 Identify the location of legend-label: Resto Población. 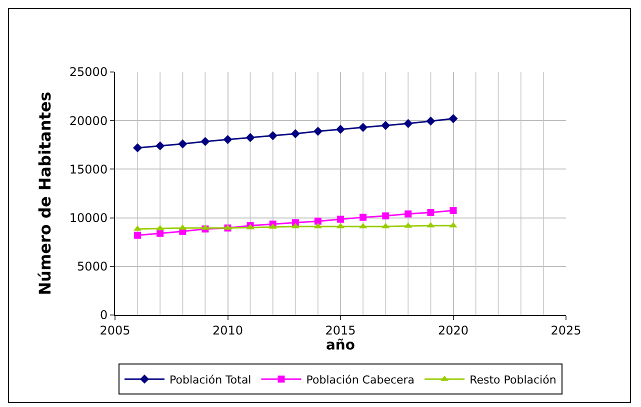
(513, 379).